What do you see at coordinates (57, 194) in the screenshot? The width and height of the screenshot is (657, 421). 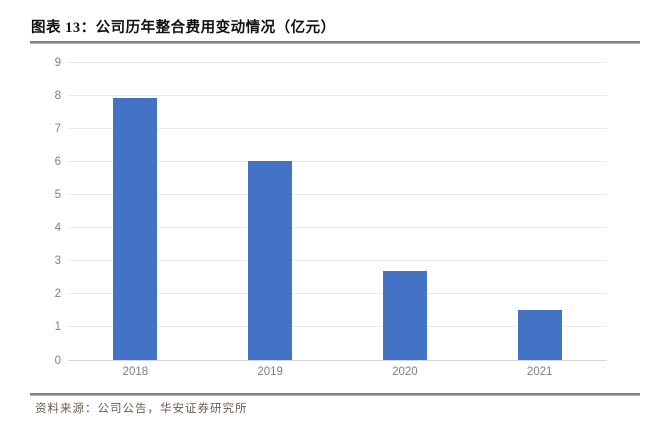 I see `y-tick-label: 5` at bounding box center [57, 194].